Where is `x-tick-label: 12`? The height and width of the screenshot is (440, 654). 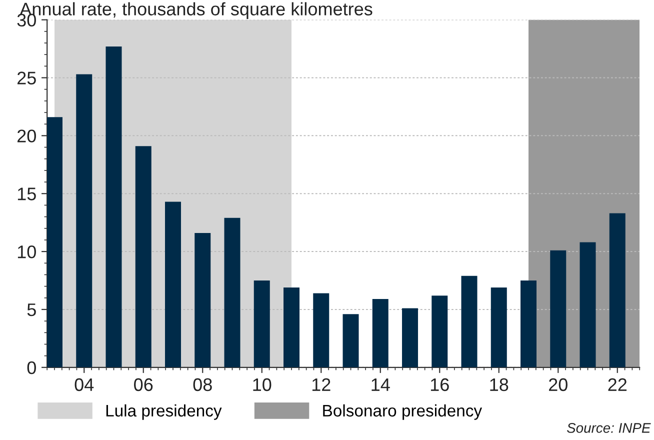
x-tick-label: 12 is located at coordinates (321, 384).